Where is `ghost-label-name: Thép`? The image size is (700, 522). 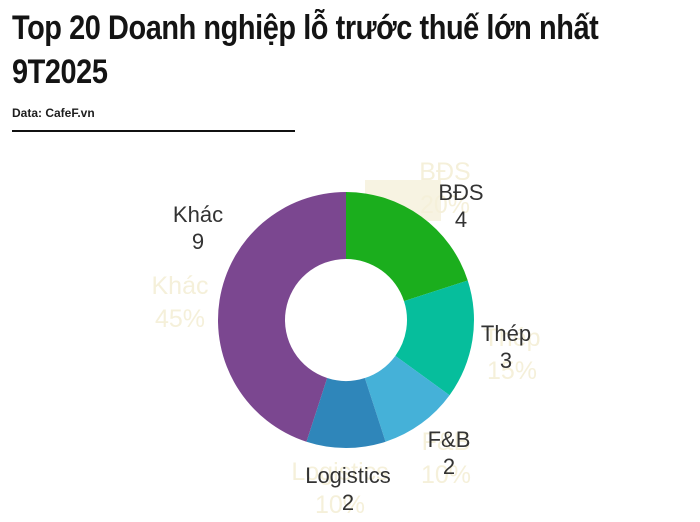
ghost-label-name: Thép is located at coordinates (512, 338).